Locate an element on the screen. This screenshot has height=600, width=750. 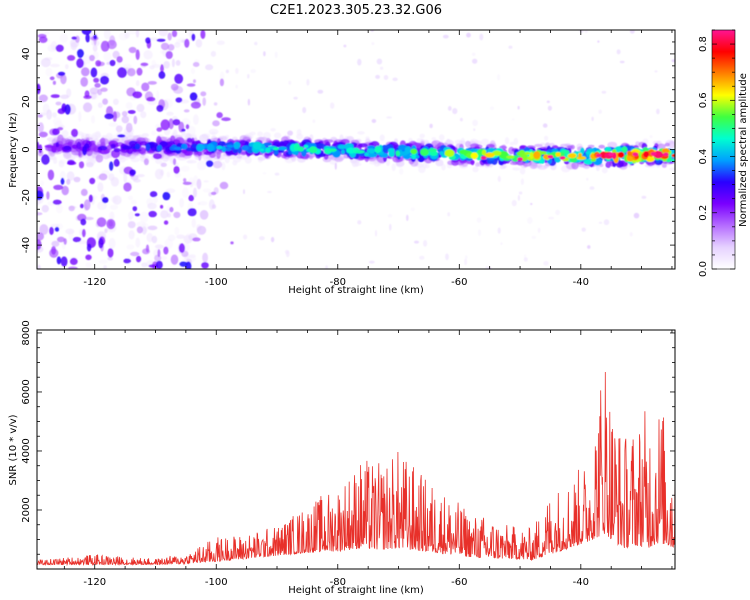
y-tick-label: 6000 is located at coordinates (26, 391).